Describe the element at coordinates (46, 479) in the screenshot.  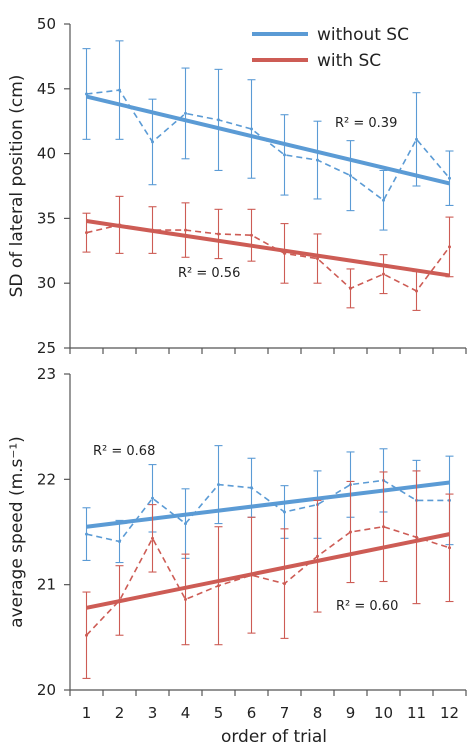
I see `y-tick-label: 22` at that location.